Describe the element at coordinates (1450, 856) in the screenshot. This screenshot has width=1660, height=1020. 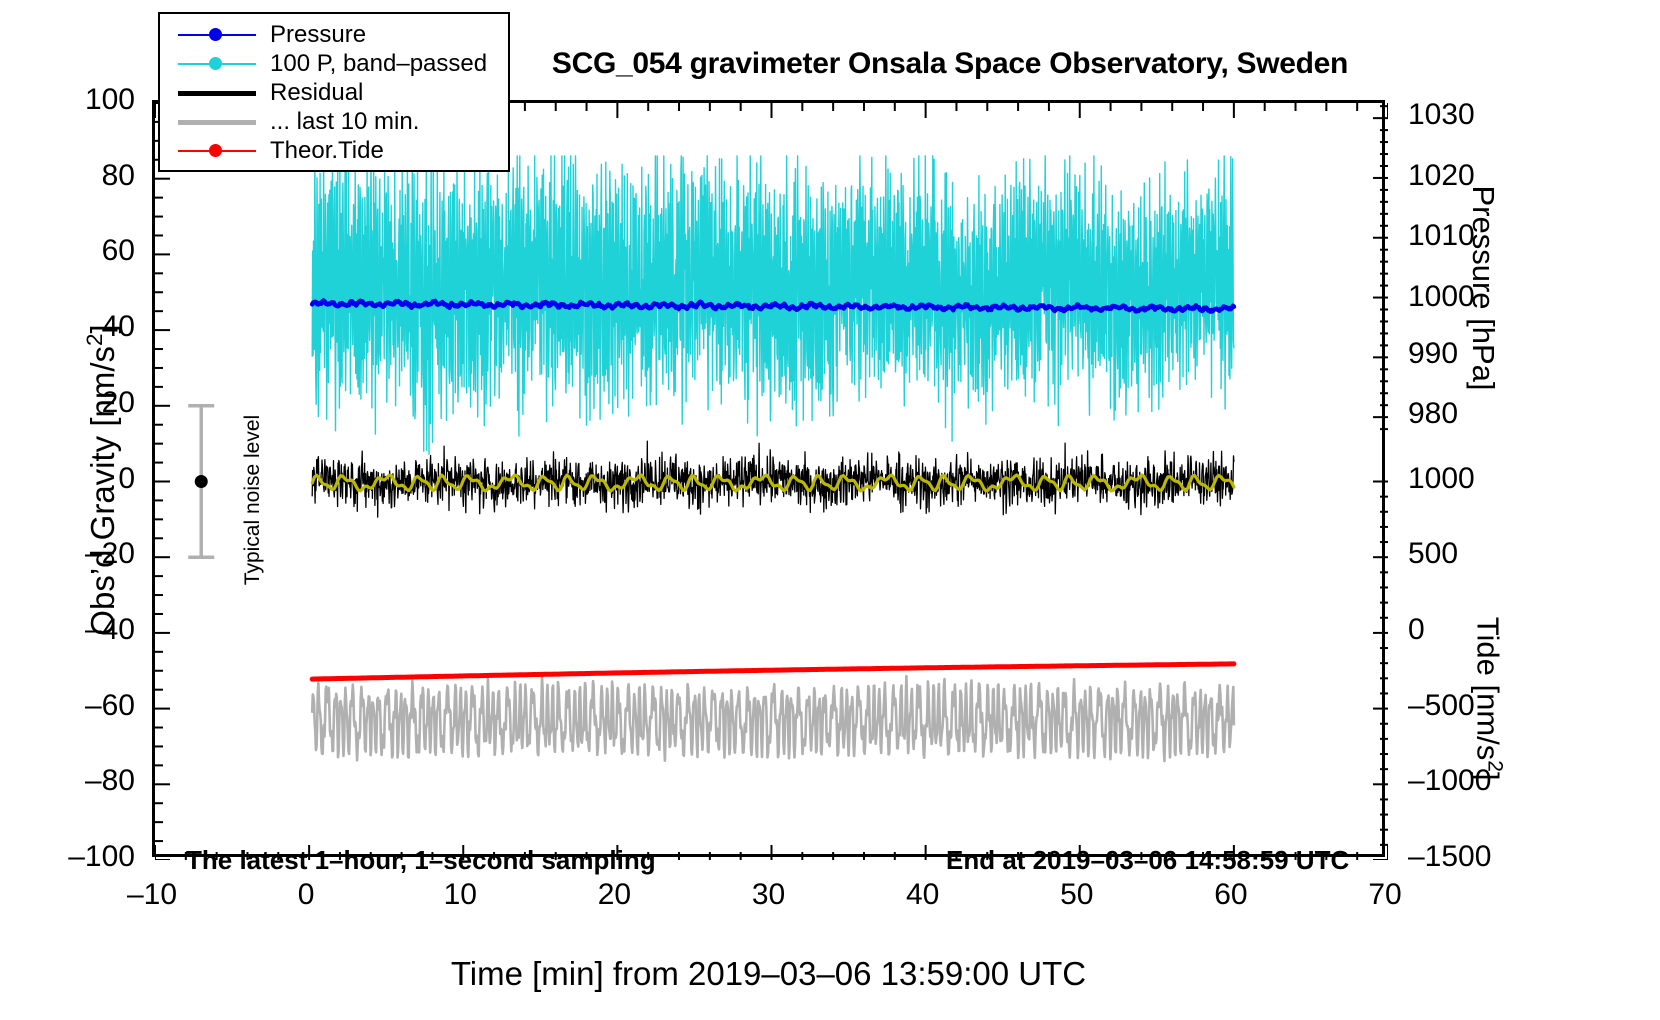
I see `y-axis-tide-tick: –1500` at that location.